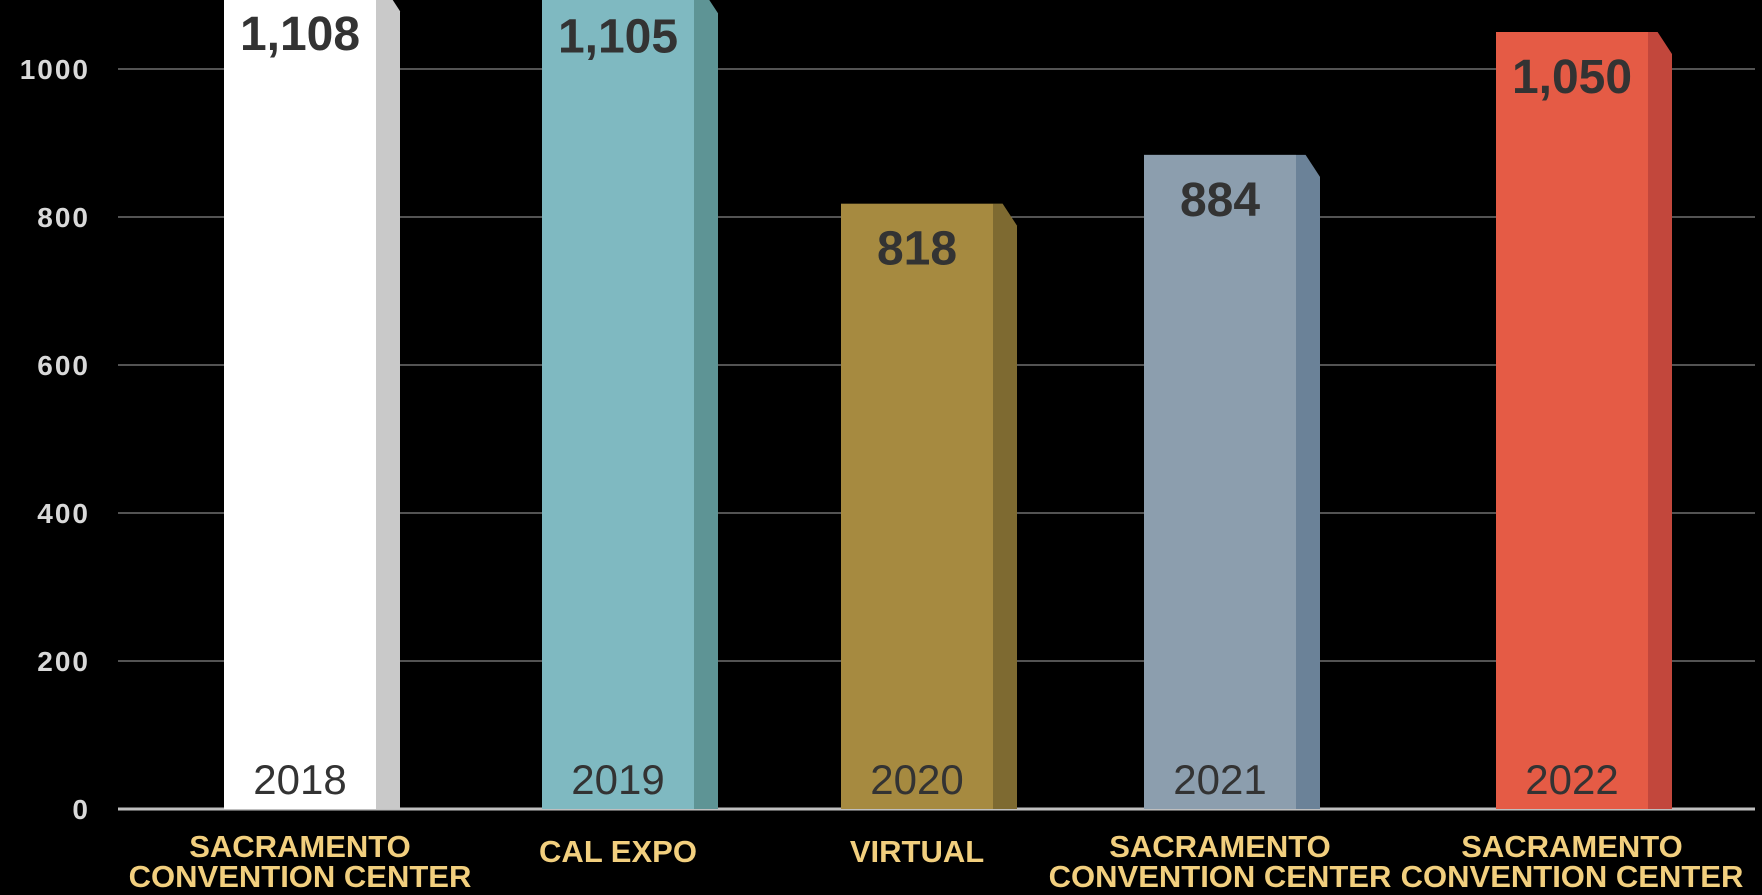  I want to click on x-tick-label: 2022, so click(1571, 779).